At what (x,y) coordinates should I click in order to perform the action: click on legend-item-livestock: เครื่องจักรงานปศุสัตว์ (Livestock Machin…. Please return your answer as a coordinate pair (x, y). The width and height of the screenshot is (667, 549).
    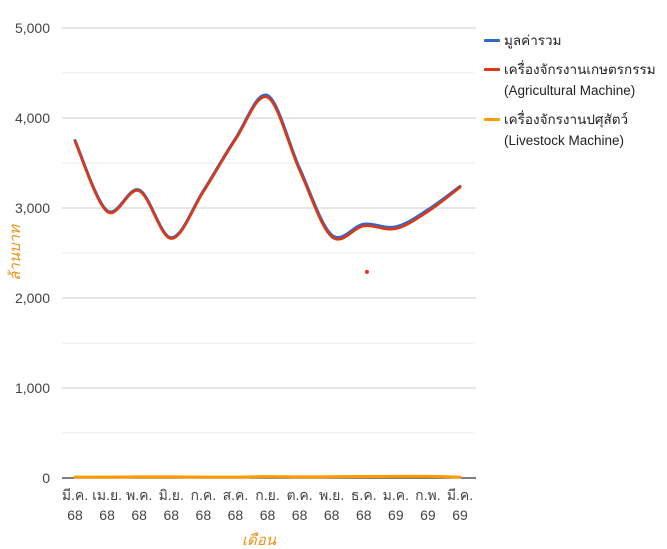
    Looking at the image, I should click on (574, 130).